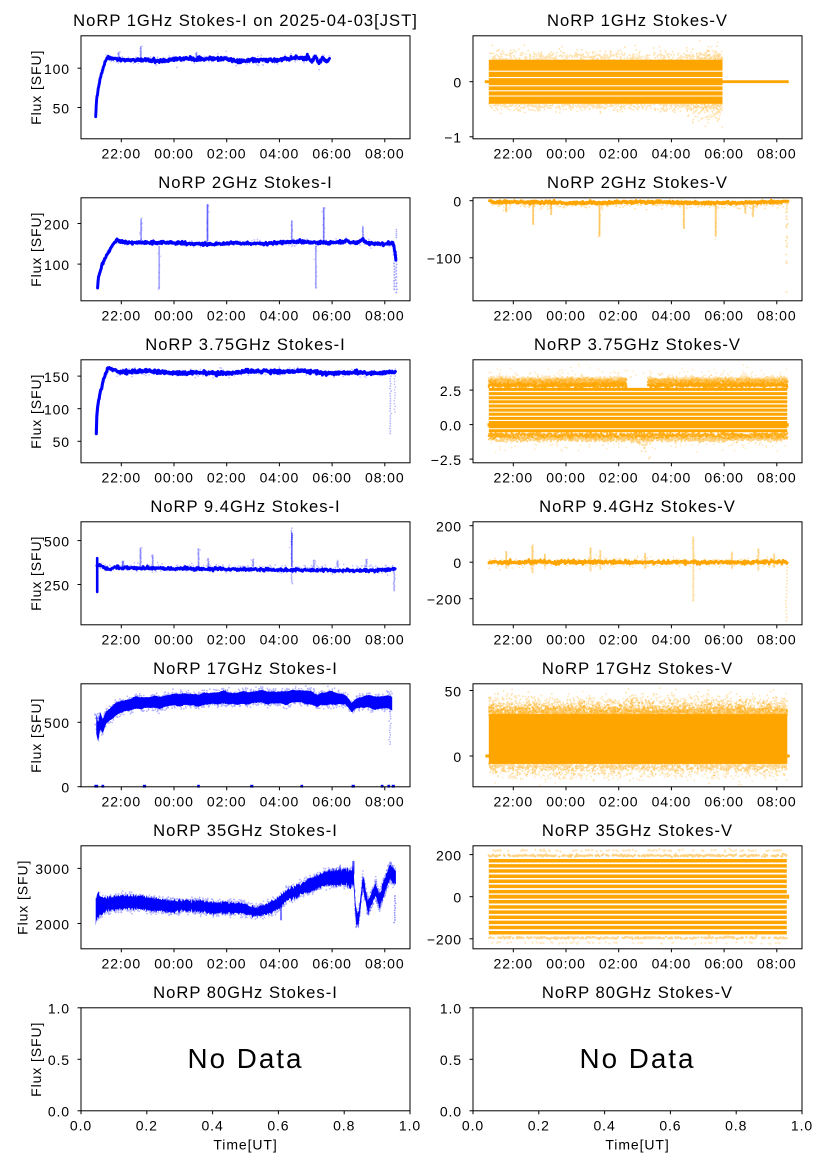 This screenshot has height=1169, width=827. Describe the element at coordinates (245, 668) in the screenshot. I see `svg-text: NoRP 17GHz Stokes-I` at that location.